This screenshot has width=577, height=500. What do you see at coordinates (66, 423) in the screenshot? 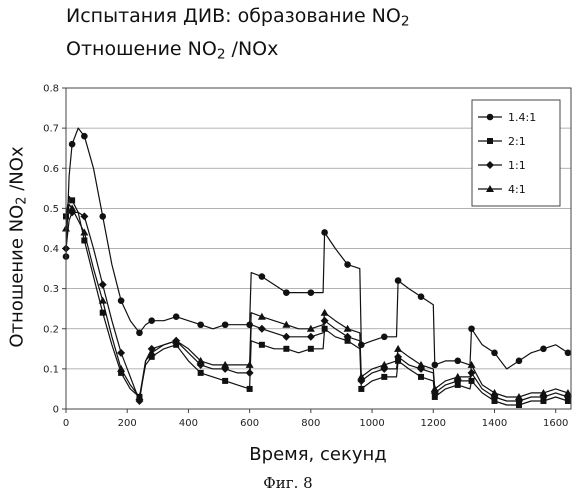
I see `x-tick-label: 0` at bounding box center [66, 423].